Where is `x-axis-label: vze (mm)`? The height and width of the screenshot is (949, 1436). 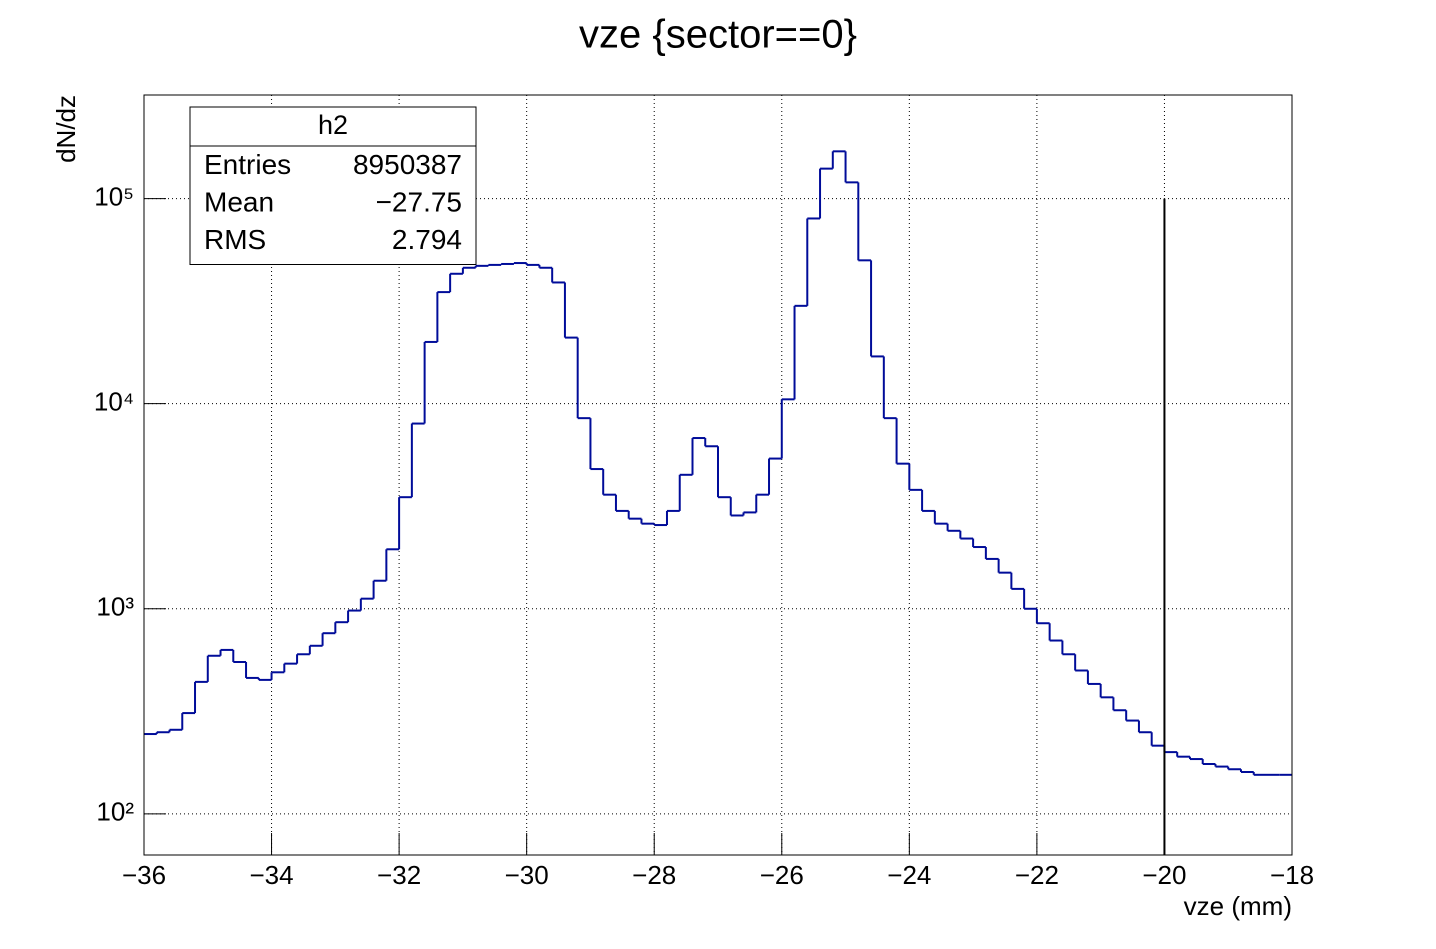
x-axis-label: vze (mm) is located at coordinates (1238, 906).